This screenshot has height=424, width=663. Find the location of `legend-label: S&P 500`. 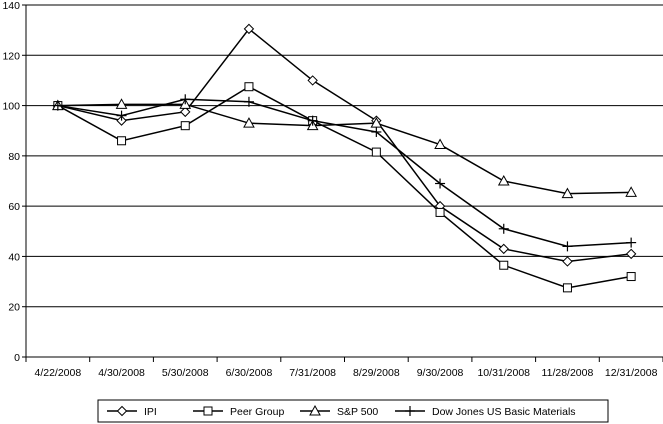

legend-label: S&P 500 is located at coordinates (357, 412).